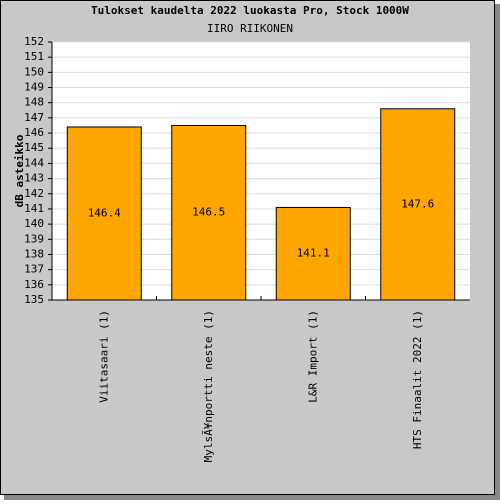  I want to click on y-tick-label: 142, so click(34, 193).